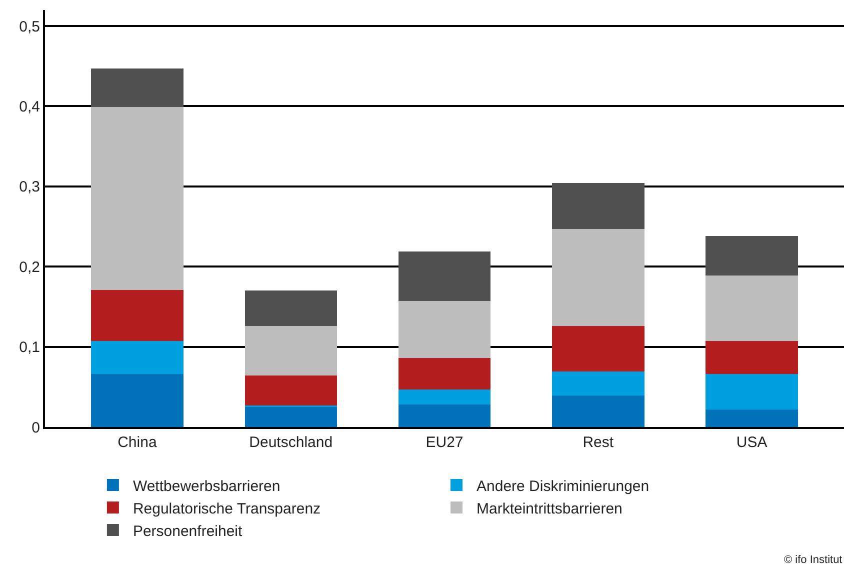 The image size is (854, 577). What do you see at coordinates (752, 442) in the screenshot?
I see `x-tick-label: USA` at bounding box center [752, 442].